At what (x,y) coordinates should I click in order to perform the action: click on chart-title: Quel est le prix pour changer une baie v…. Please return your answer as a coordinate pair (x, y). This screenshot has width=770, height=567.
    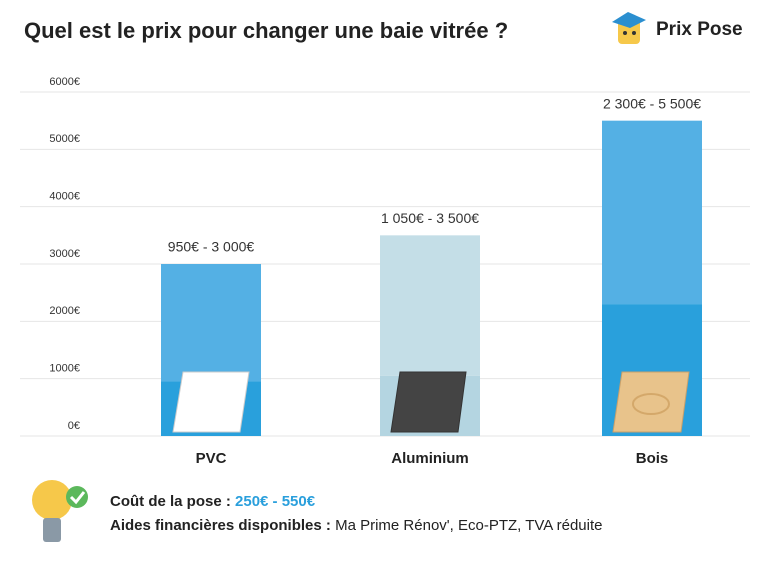
    Looking at the image, I should click on (266, 30).